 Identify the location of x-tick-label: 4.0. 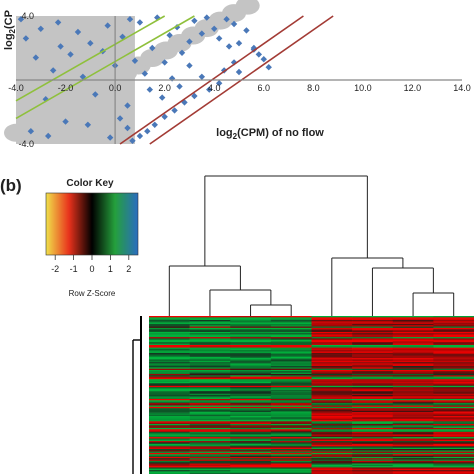
(214, 88).